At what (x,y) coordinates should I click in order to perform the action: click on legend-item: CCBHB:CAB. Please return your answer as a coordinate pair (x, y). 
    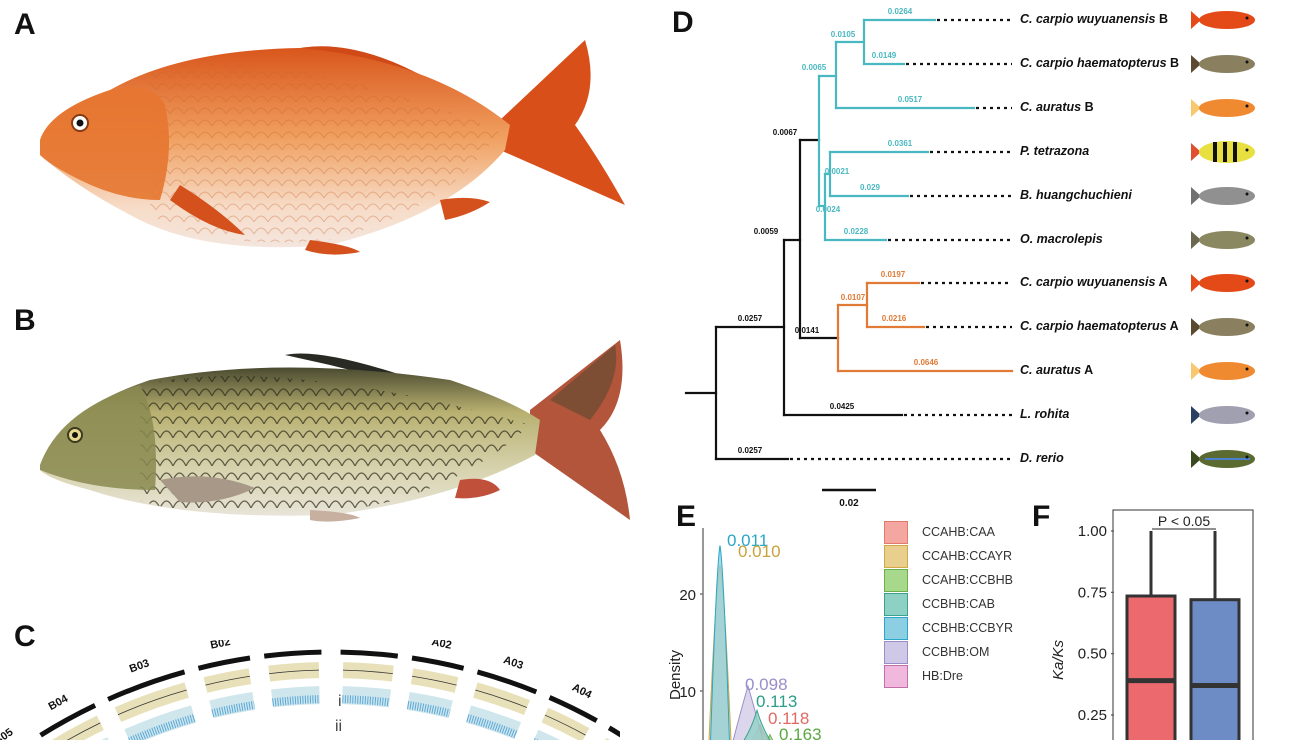
    Looking at the image, I should click on (948, 604).